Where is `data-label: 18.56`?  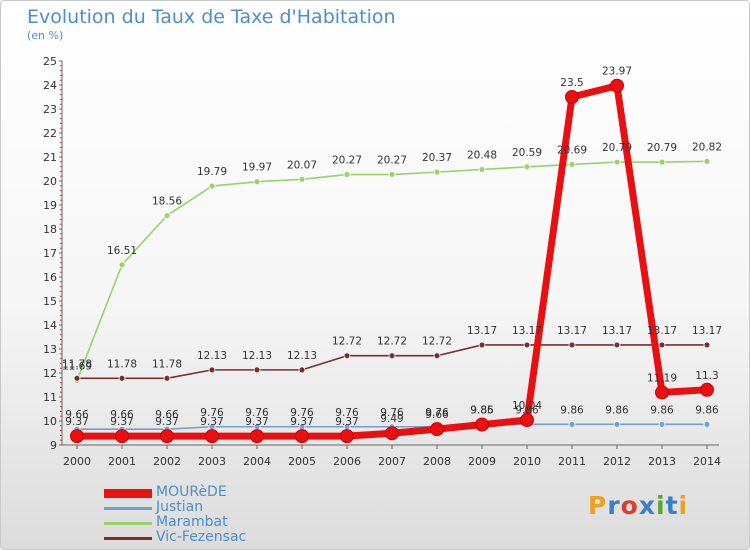 data-label: 18.56 is located at coordinates (167, 202).